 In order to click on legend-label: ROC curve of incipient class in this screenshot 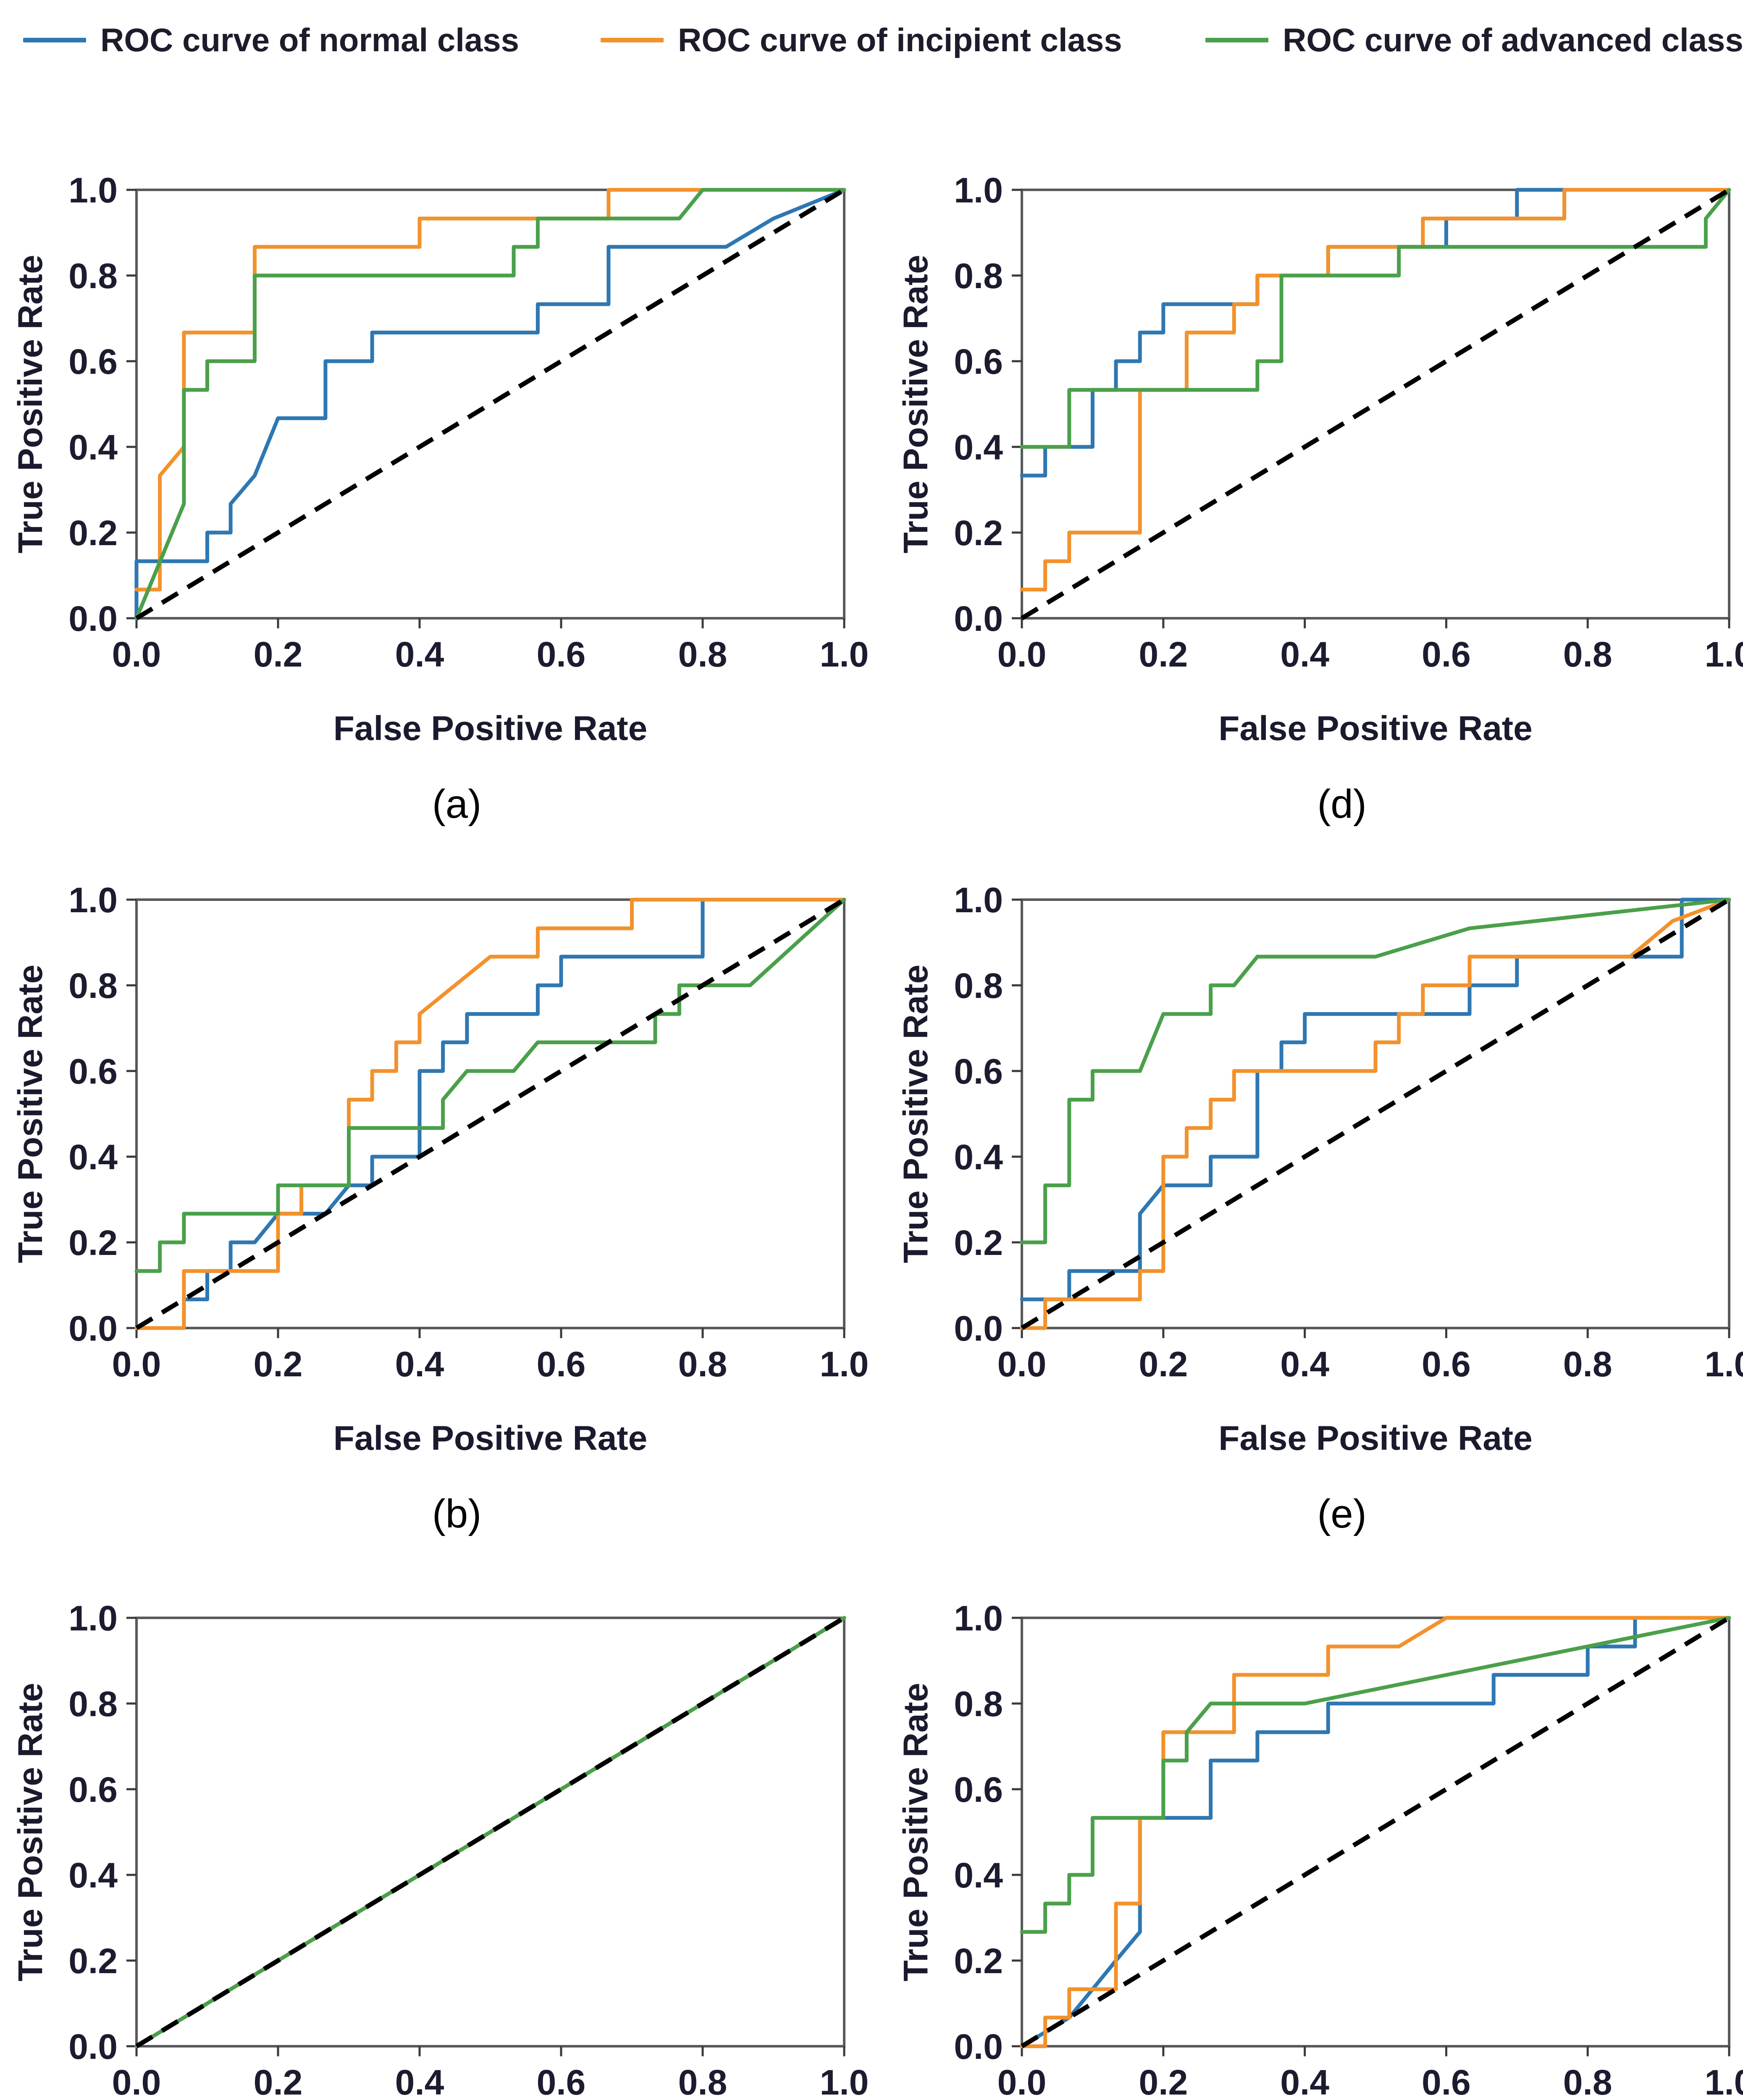, I will do `click(900, 39)`.